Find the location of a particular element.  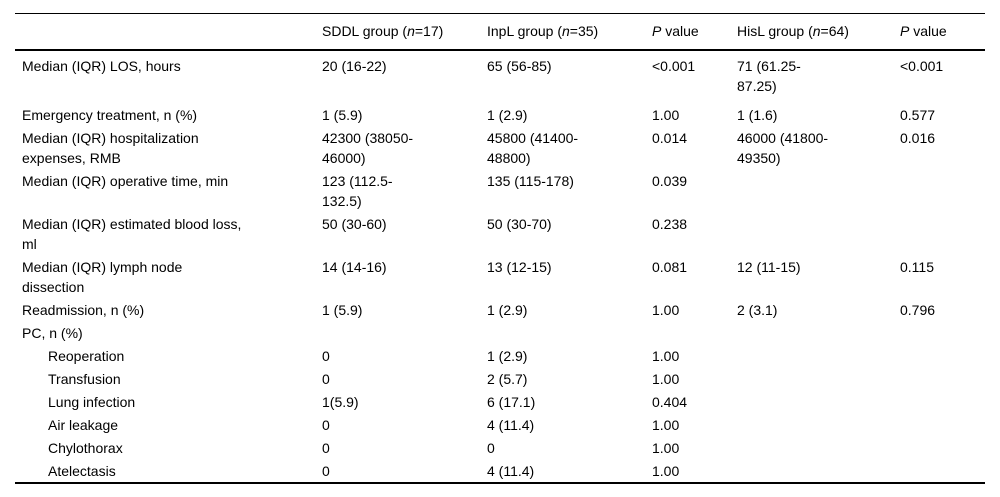

header-p-value-1: P value is located at coordinates (694, 32).